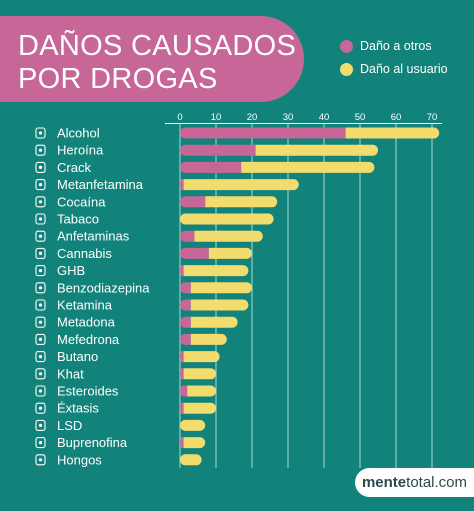 This screenshot has width=474, height=511. What do you see at coordinates (69, 425) in the screenshot?
I see `category-label: LSD` at bounding box center [69, 425].